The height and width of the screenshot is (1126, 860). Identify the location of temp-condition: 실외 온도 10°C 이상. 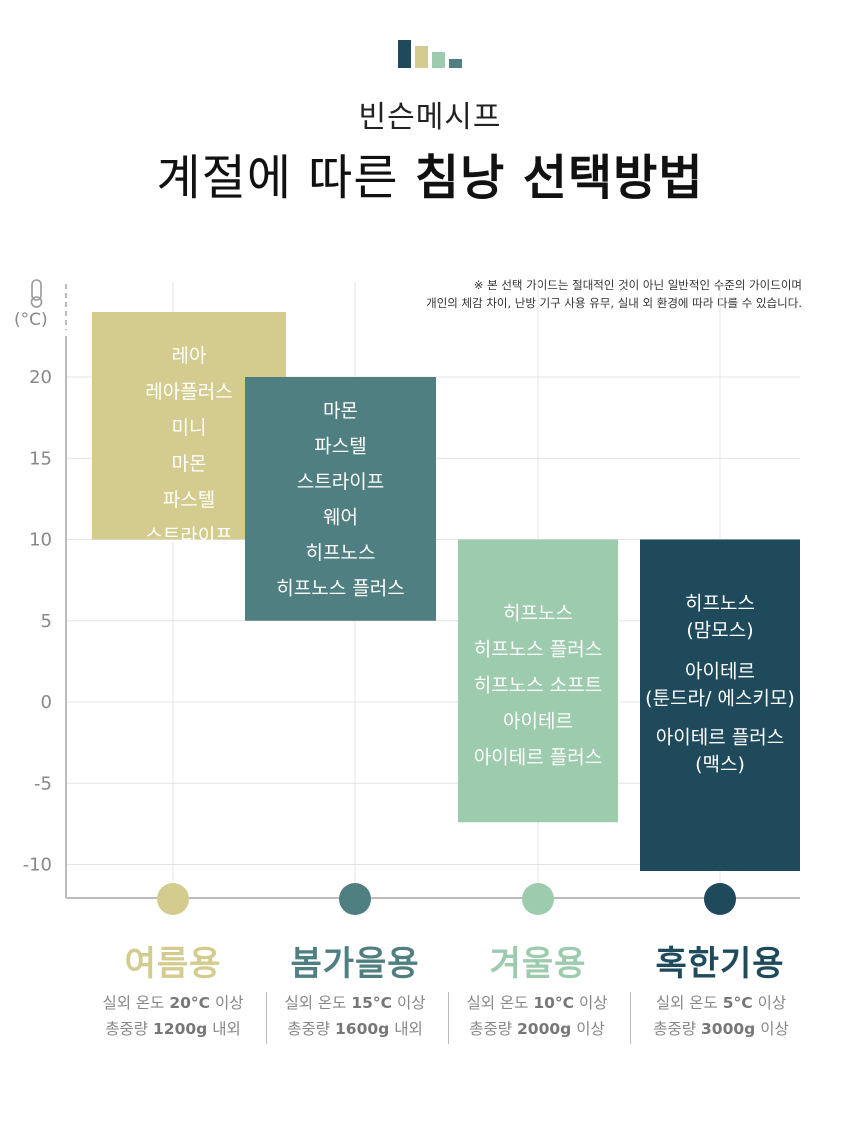
(537, 1003).